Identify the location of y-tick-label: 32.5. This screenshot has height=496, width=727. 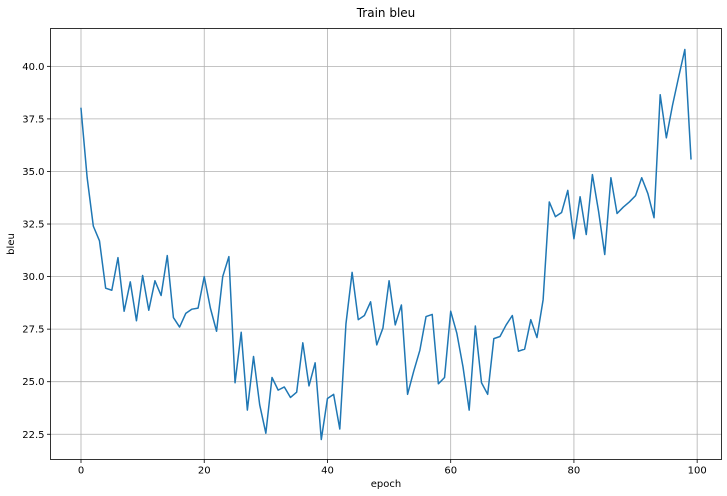
(33, 225).